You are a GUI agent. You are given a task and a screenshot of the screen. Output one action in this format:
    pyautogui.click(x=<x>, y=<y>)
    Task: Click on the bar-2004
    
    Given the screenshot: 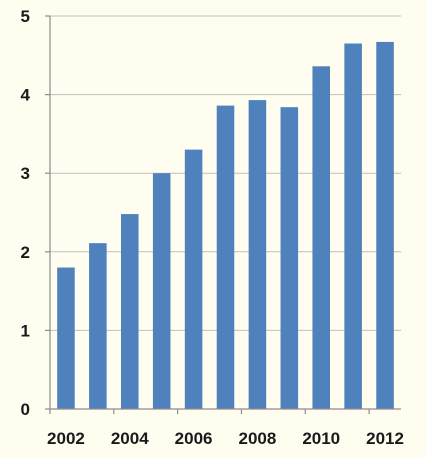 What is the action you would take?
    pyautogui.click(x=129, y=311)
    